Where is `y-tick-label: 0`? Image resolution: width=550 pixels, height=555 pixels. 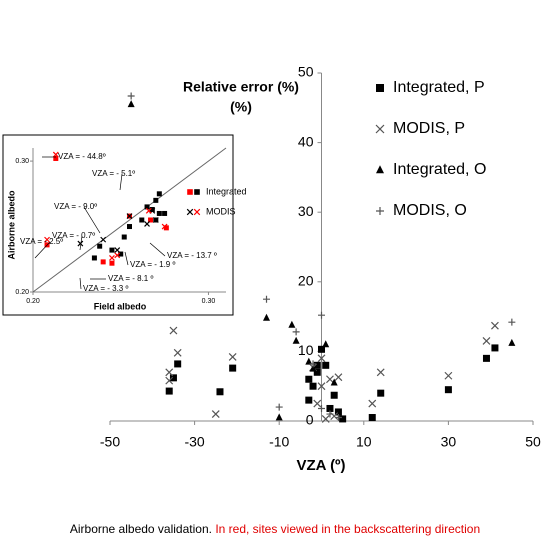
y-tick-label: 0 is located at coordinates (310, 420).